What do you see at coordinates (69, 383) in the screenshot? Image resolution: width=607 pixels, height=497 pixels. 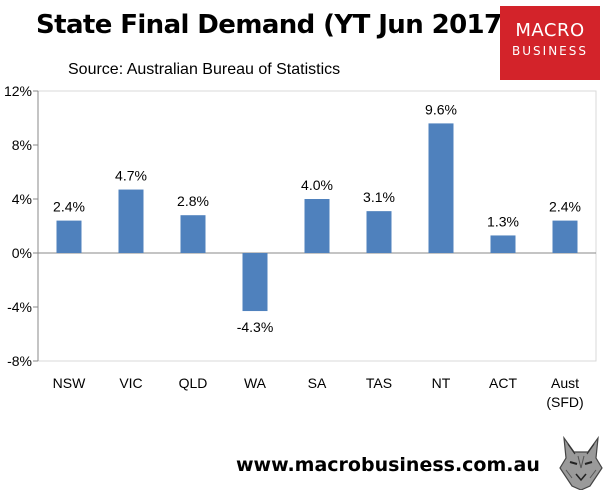 I see `x-tick-label: NSW` at bounding box center [69, 383].